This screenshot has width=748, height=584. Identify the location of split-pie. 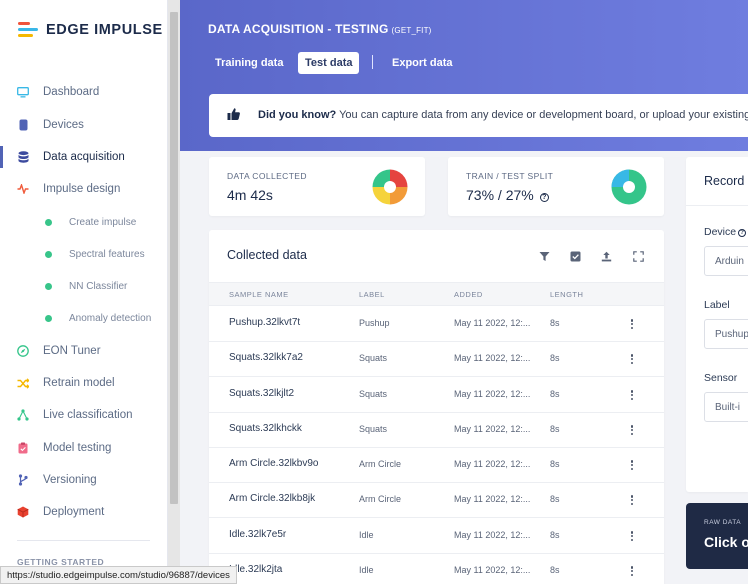
(629, 187).